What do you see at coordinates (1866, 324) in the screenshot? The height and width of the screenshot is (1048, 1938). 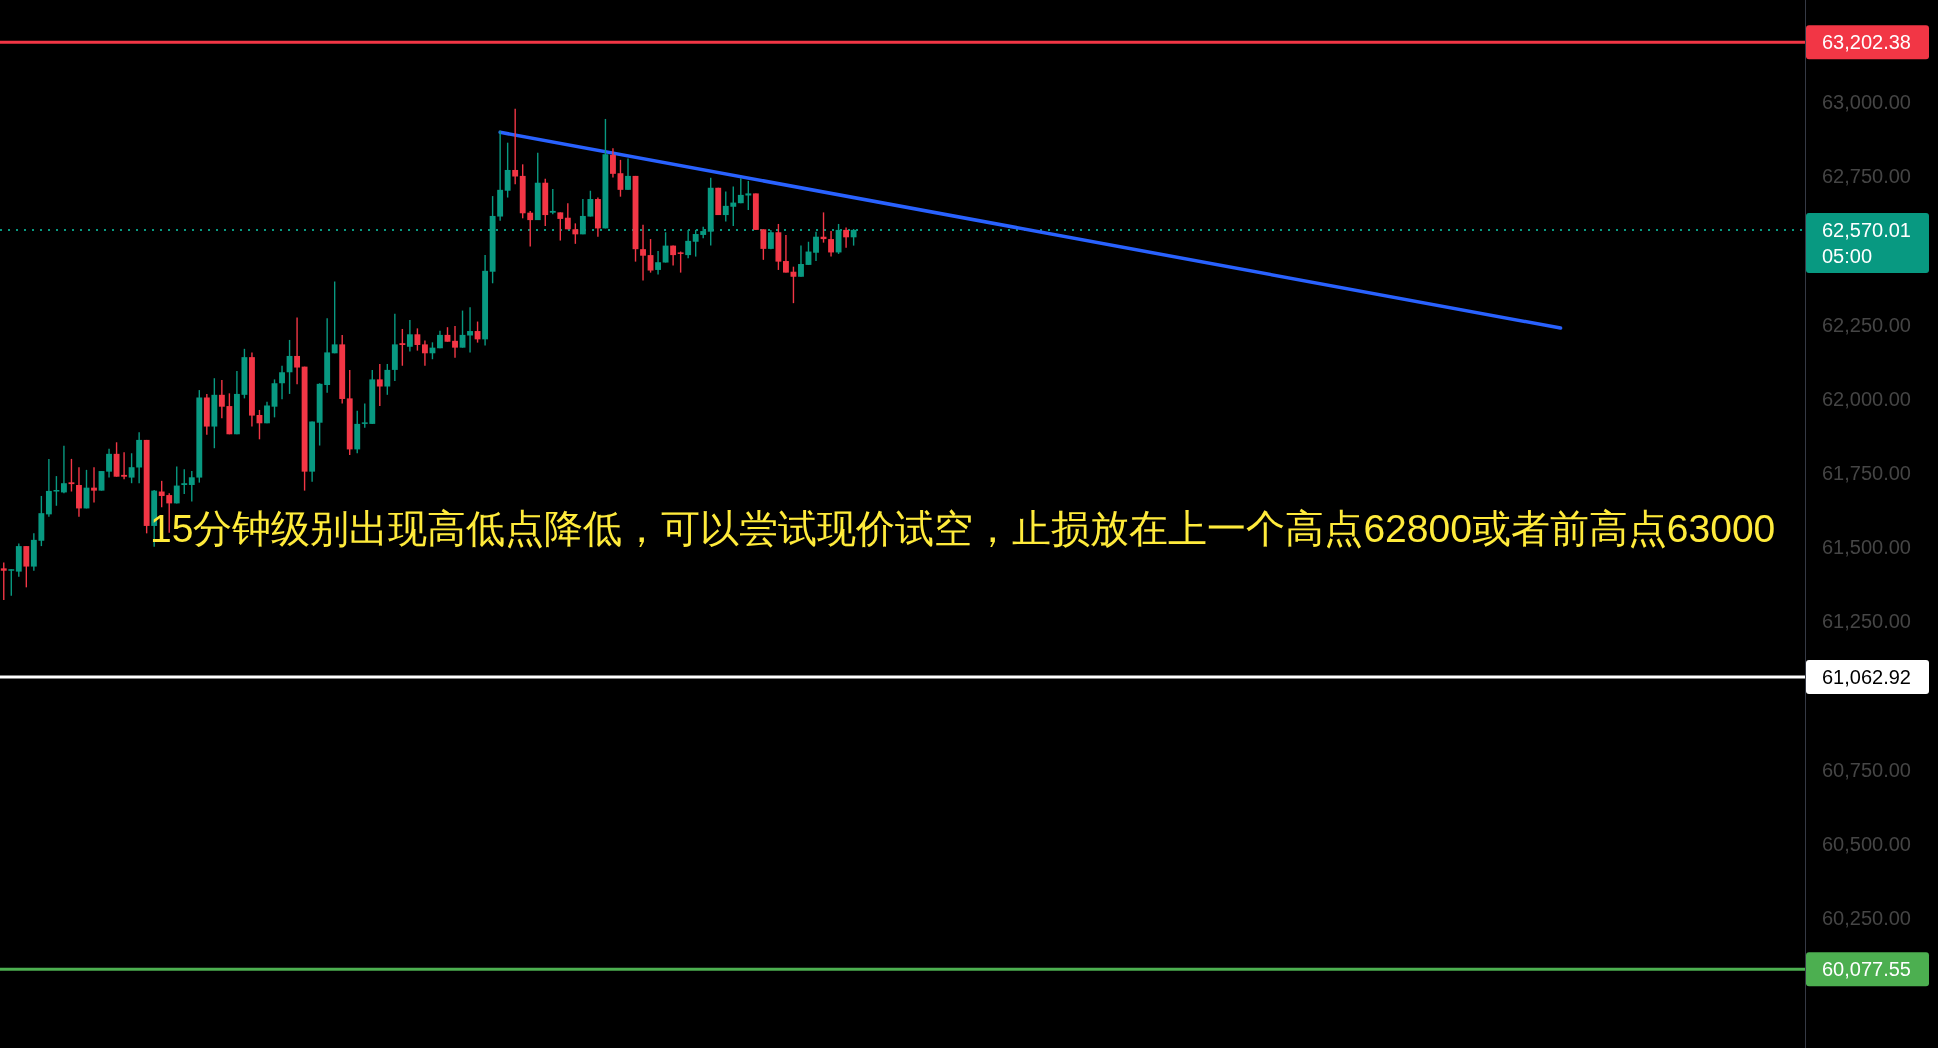 I see `y-tick-label: 62,250.00` at bounding box center [1866, 324].